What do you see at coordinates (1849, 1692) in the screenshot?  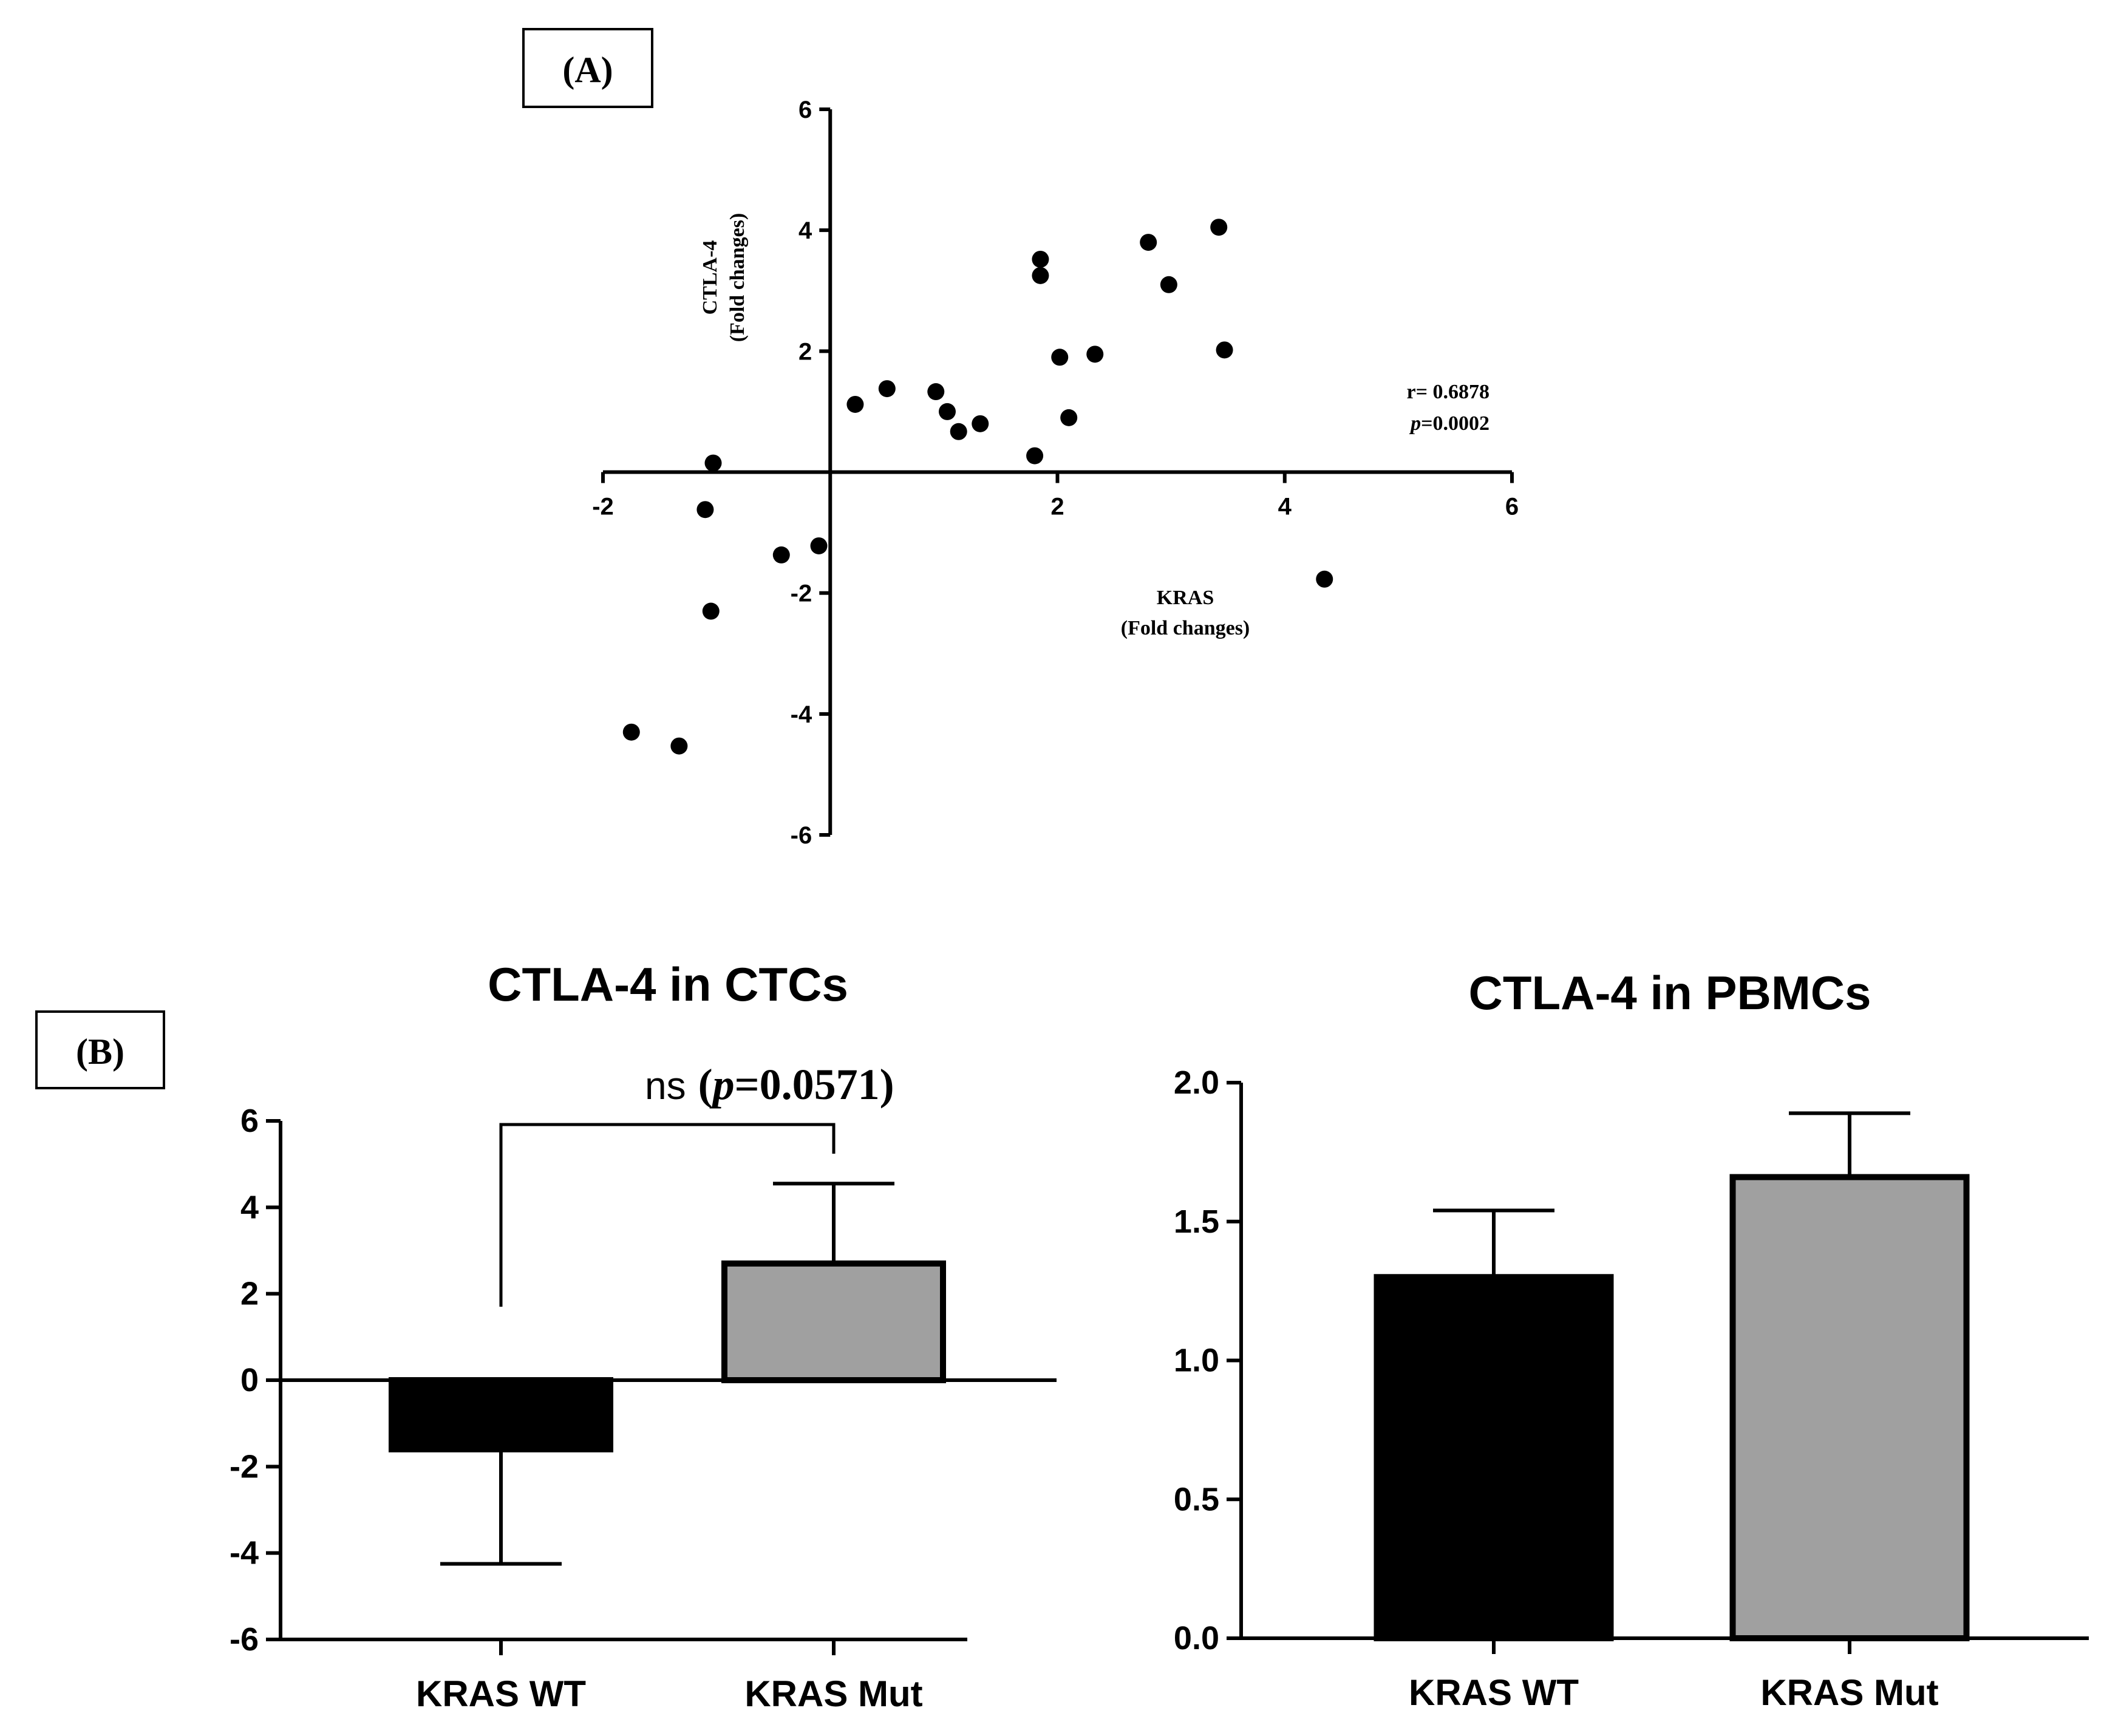 I see `pbmcs-category-label: KRAS Mut` at bounding box center [1849, 1692].